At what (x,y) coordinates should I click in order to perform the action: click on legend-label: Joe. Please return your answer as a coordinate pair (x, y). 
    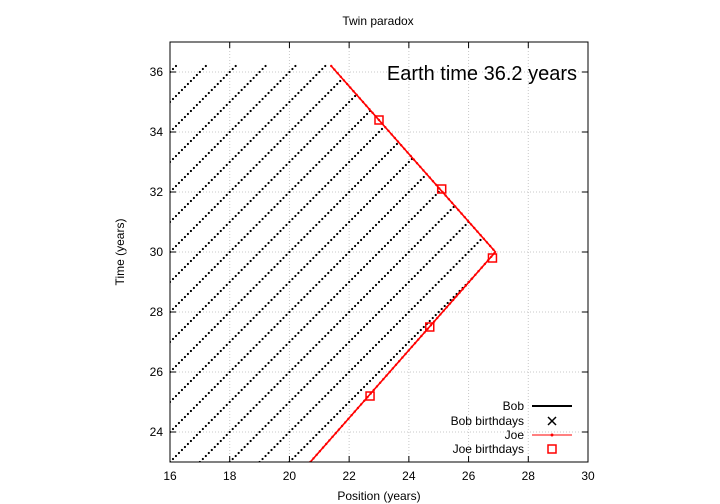
    Looking at the image, I should click on (515, 435).